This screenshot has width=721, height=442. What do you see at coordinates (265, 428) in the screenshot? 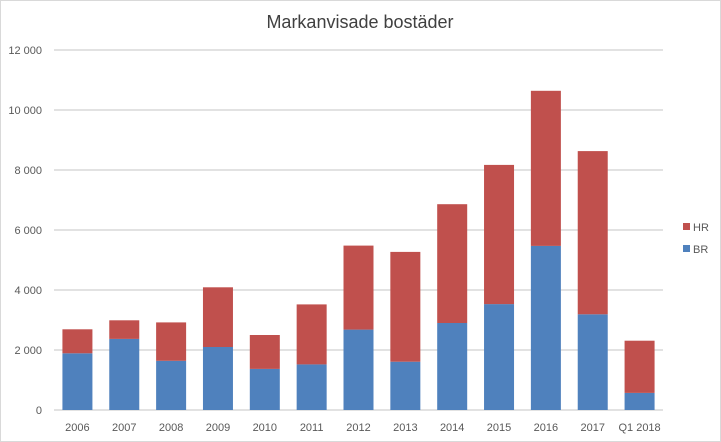
I see `x-tick-label: 2010` at bounding box center [265, 428].